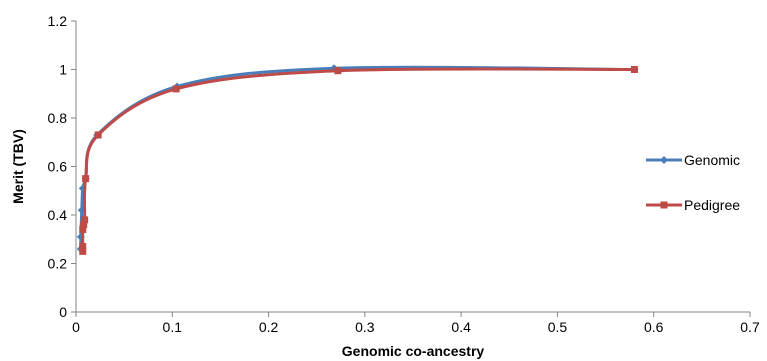  What do you see at coordinates (365, 327) in the screenshot?
I see `x-tick-label: 0.3` at bounding box center [365, 327].